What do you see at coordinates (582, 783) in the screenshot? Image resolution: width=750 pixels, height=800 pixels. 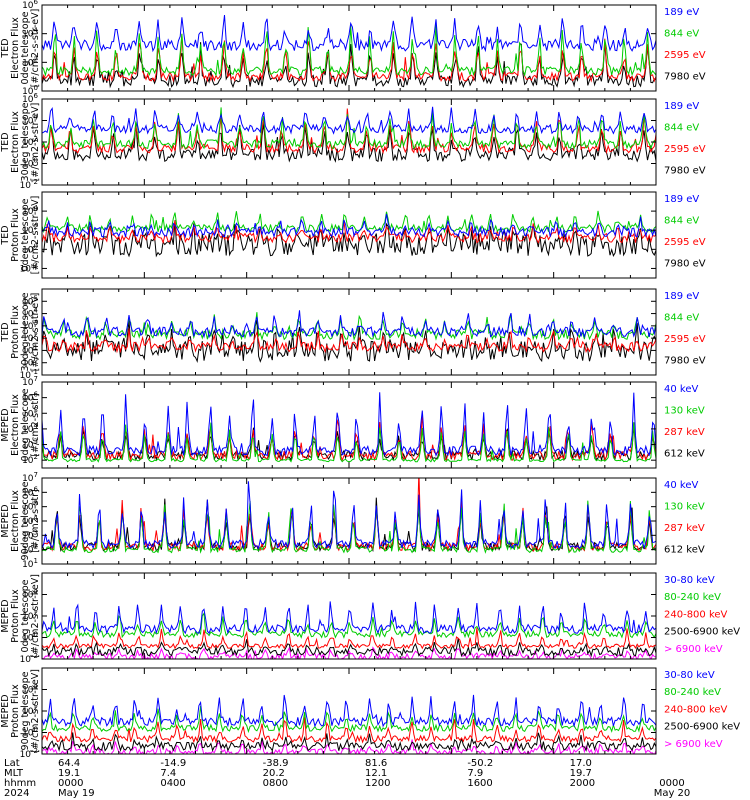 I see `x-axis-value: 2000` at bounding box center [582, 783].